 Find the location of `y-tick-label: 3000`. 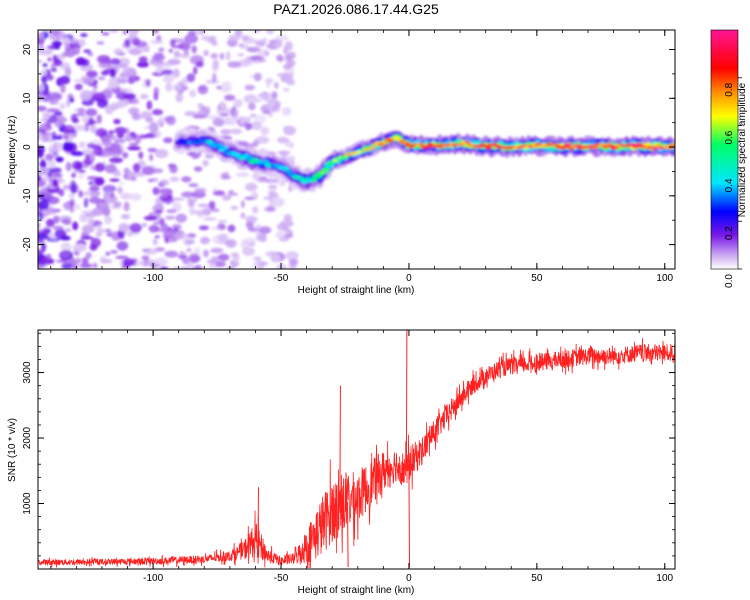

y-tick-label: 3000 is located at coordinates (27, 372).